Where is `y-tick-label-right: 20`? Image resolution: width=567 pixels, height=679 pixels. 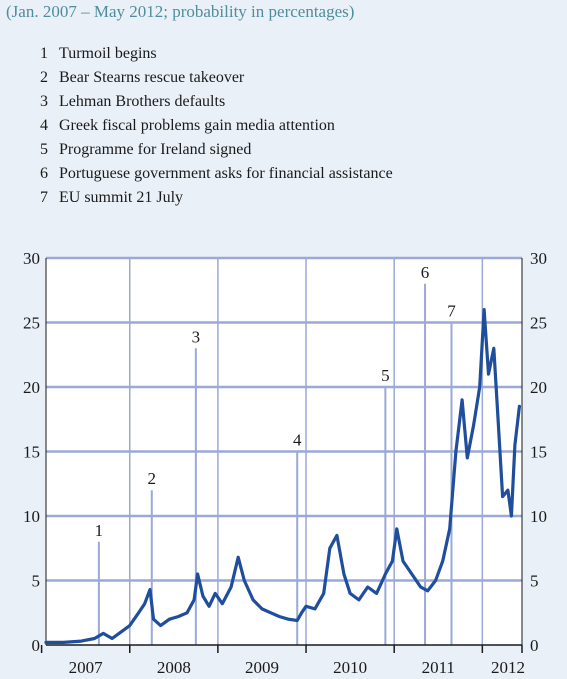 y-tick-label-right: 20 is located at coordinates (538, 387).